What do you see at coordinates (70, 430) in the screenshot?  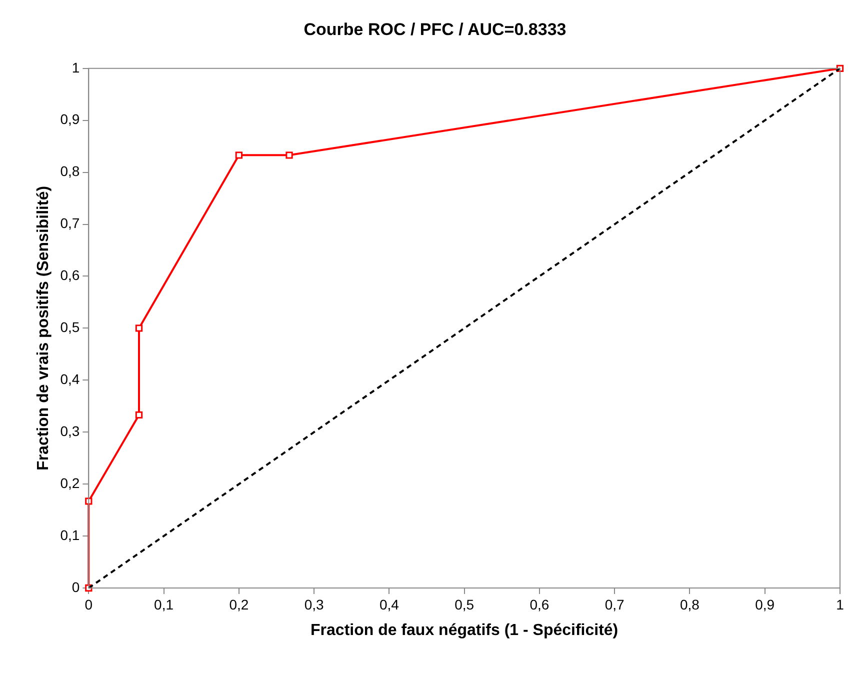 I see `y-tick-label: 0,3` at bounding box center [70, 430].